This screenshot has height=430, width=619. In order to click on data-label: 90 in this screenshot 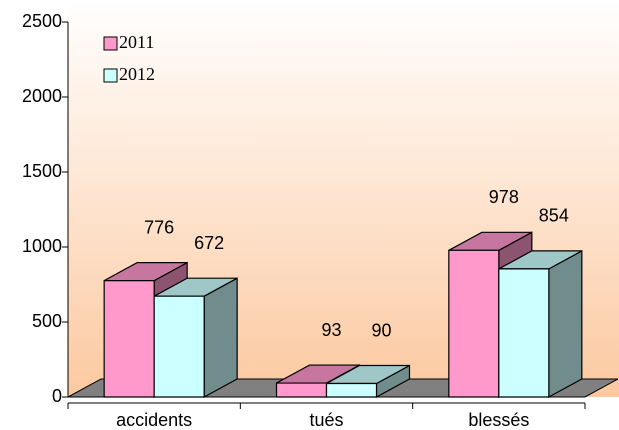, I will do `click(381, 330)`.